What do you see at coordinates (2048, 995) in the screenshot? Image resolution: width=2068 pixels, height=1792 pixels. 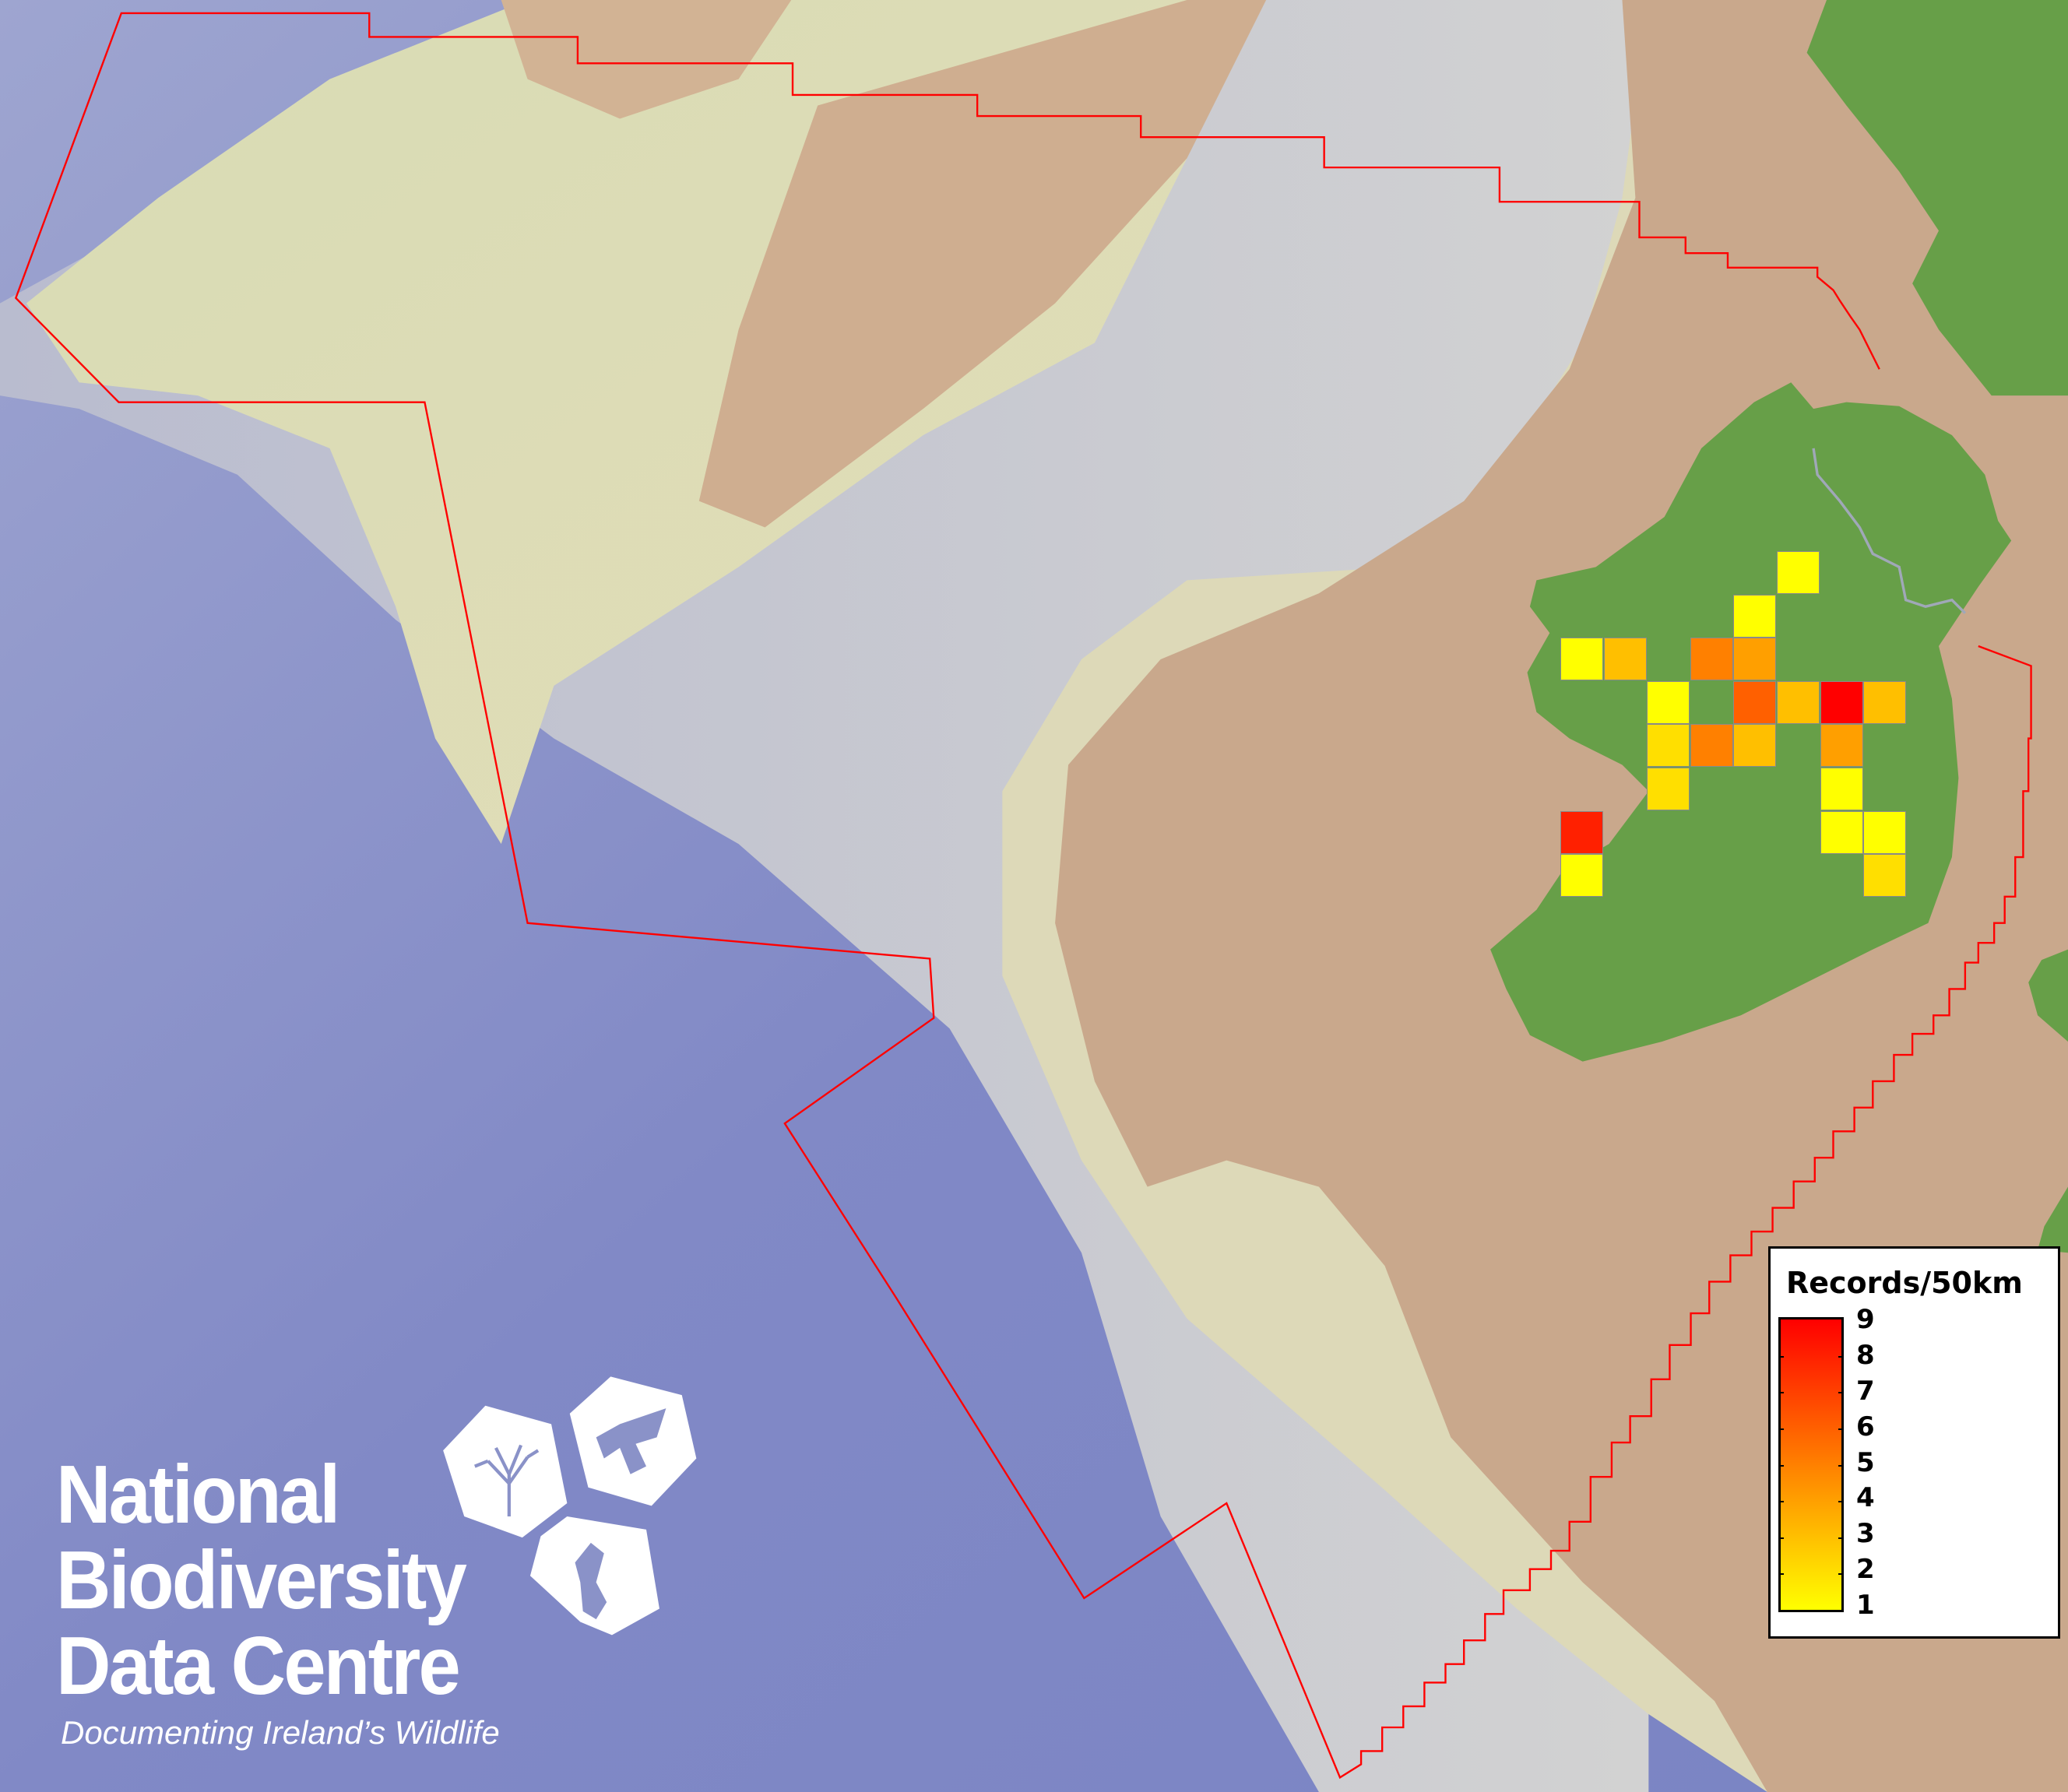 I see `land-britain-south` at bounding box center [2048, 995].